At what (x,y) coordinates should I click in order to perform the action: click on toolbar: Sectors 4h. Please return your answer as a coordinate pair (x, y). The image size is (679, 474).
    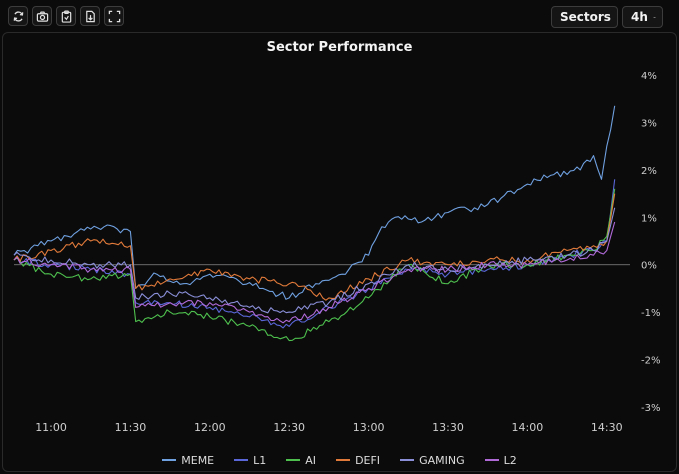
    Looking at the image, I should click on (339, 16).